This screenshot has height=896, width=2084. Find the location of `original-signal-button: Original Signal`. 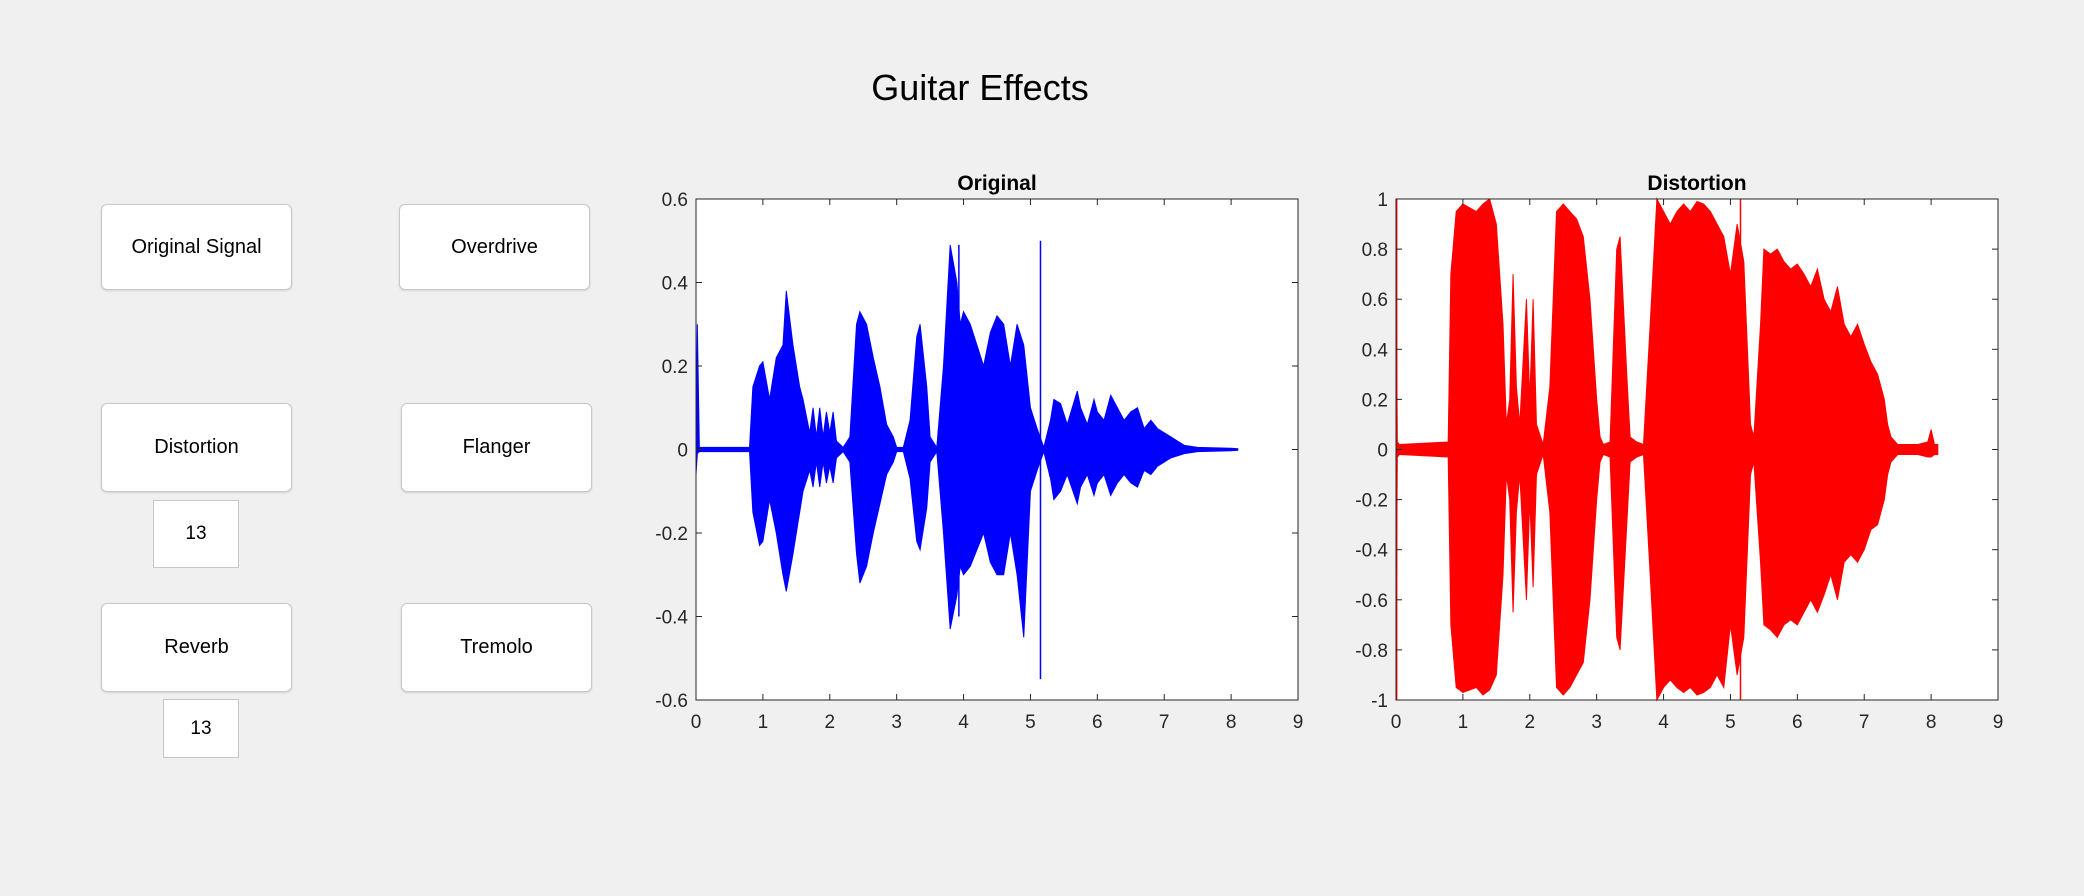

original-signal-button: Original Signal is located at coordinates (196, 247).